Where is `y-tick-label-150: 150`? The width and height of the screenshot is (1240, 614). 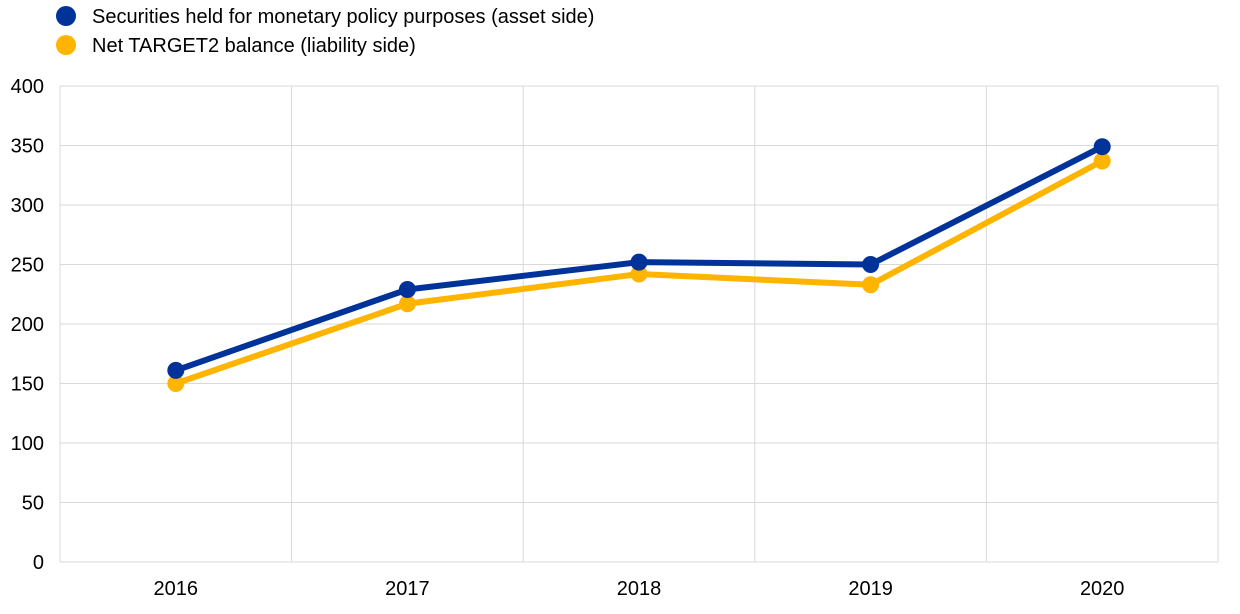 y-tick-label-150: 150 is located at coordinates (27, 385).